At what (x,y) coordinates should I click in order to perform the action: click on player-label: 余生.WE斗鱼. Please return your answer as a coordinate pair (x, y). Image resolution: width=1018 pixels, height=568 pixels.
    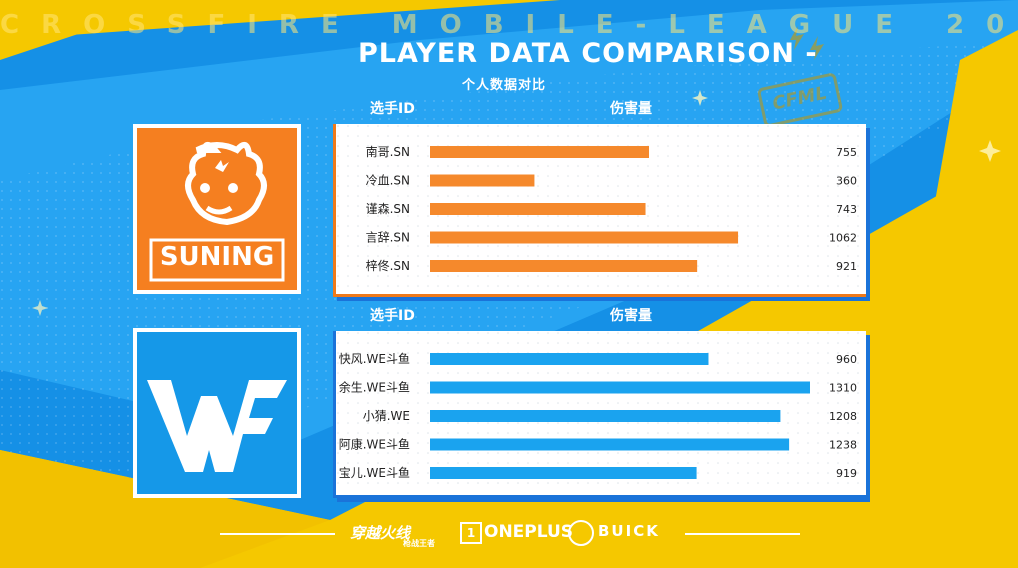
    Looking at the image, I should click on (374, 387).